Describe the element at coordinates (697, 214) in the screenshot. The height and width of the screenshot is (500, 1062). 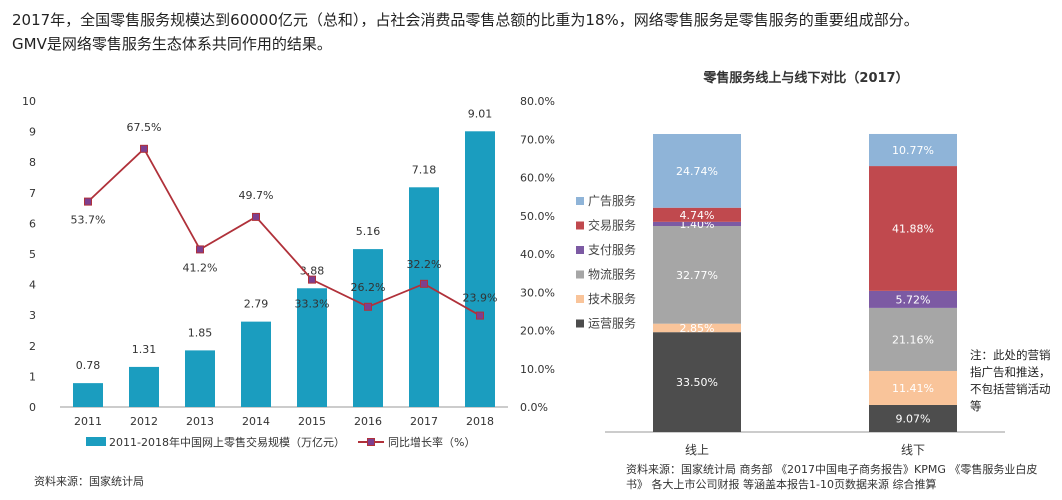
I see `segment-trade` at that location.